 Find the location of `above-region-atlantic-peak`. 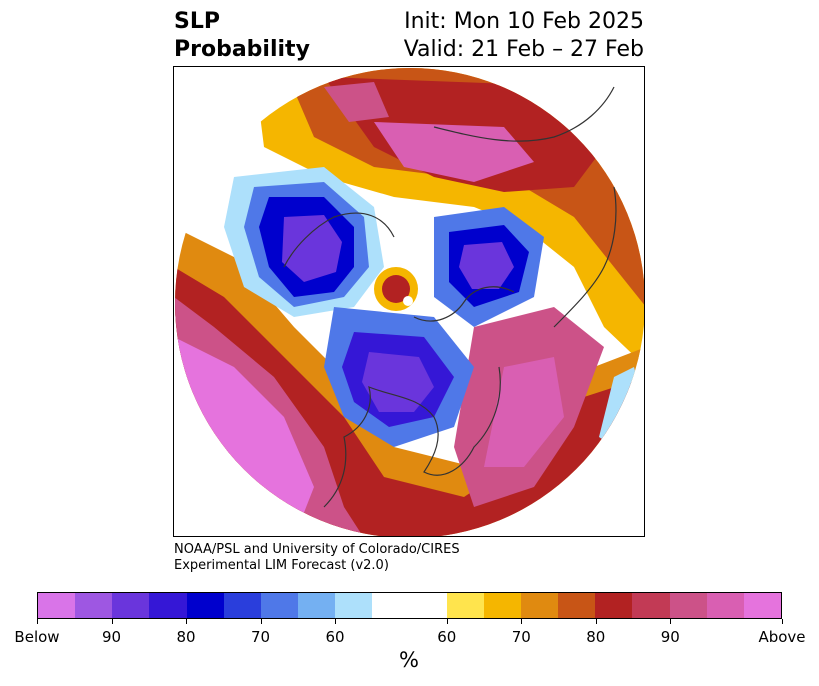

above-region-atlantic-peak is located at coordinates (524, 412).